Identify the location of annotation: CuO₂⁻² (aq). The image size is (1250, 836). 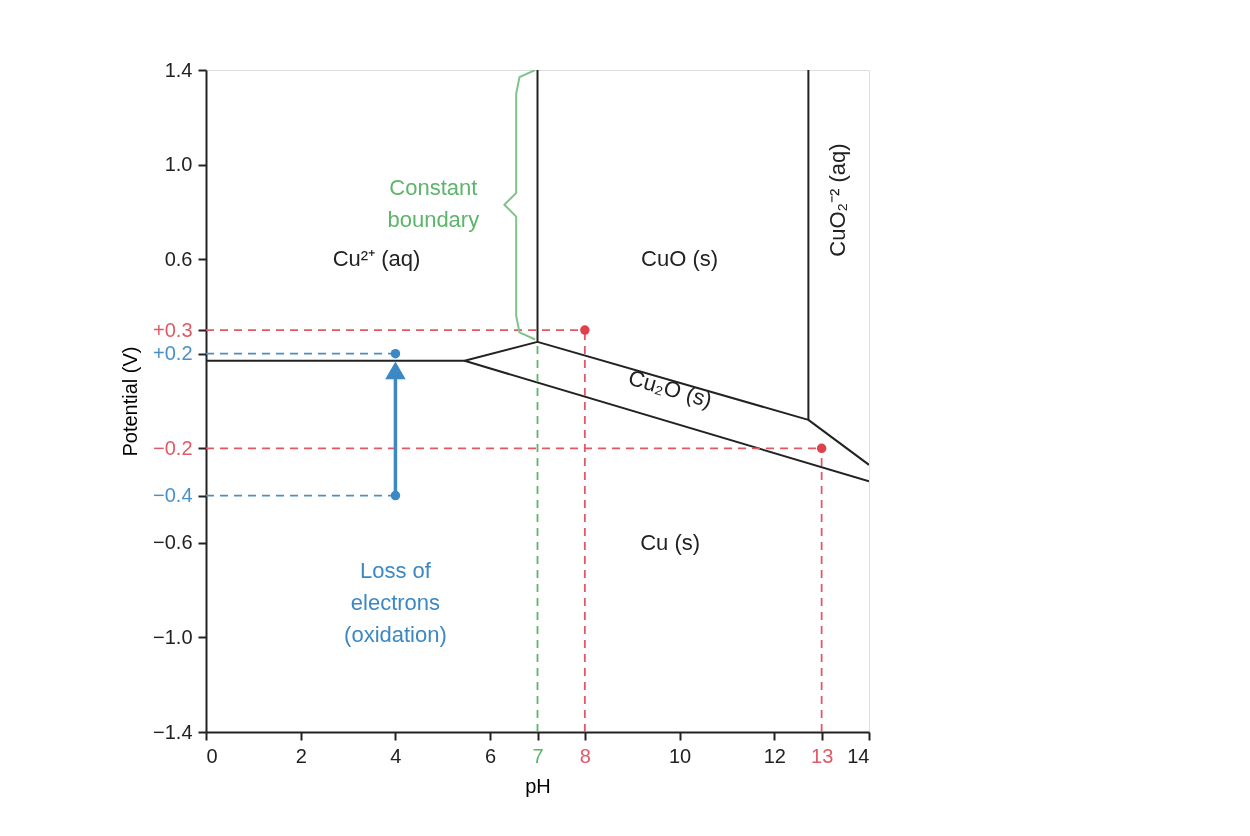
(838, 200).